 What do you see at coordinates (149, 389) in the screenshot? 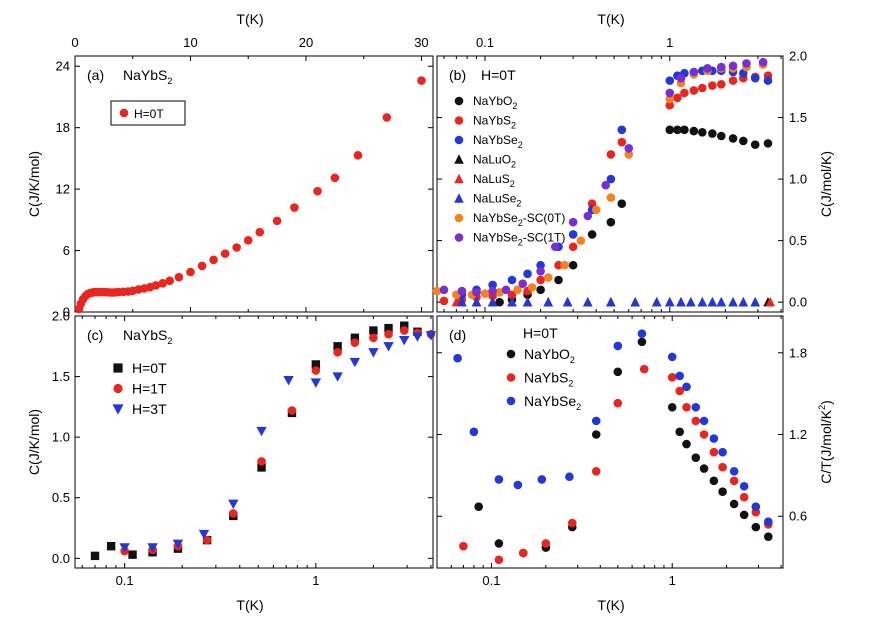
I see `legend-label: H=1T` at bounding box center [149, 389].